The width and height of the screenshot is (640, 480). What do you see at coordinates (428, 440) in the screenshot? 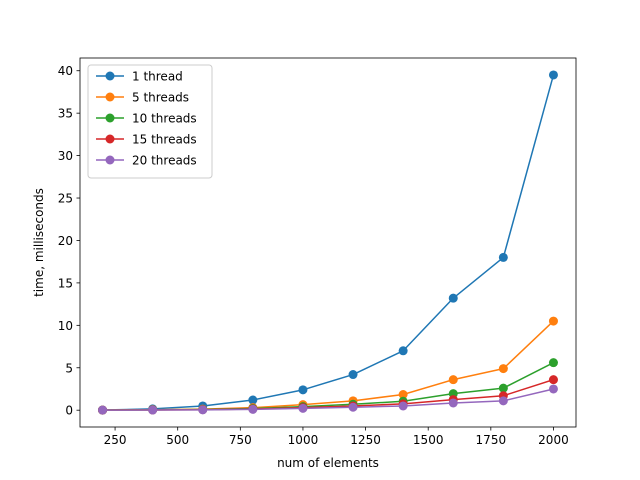
I see `x-tick-label: 1500` at bounding box center [428, 440].